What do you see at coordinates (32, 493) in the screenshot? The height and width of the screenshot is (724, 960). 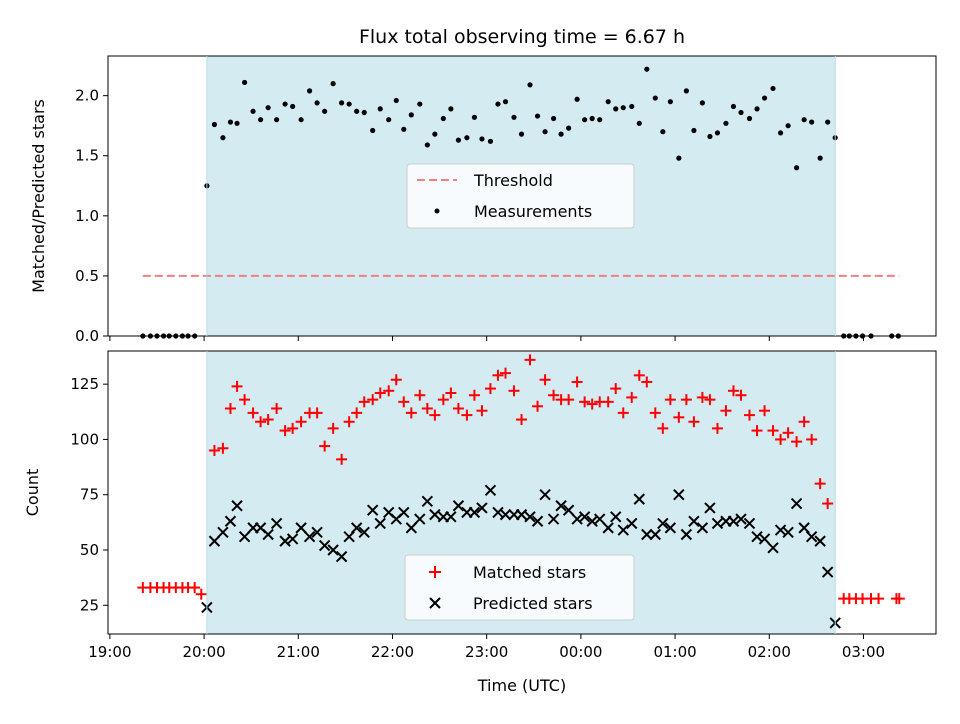 I see `count-y-axis-label: Count` at bounding box center [32, 493].